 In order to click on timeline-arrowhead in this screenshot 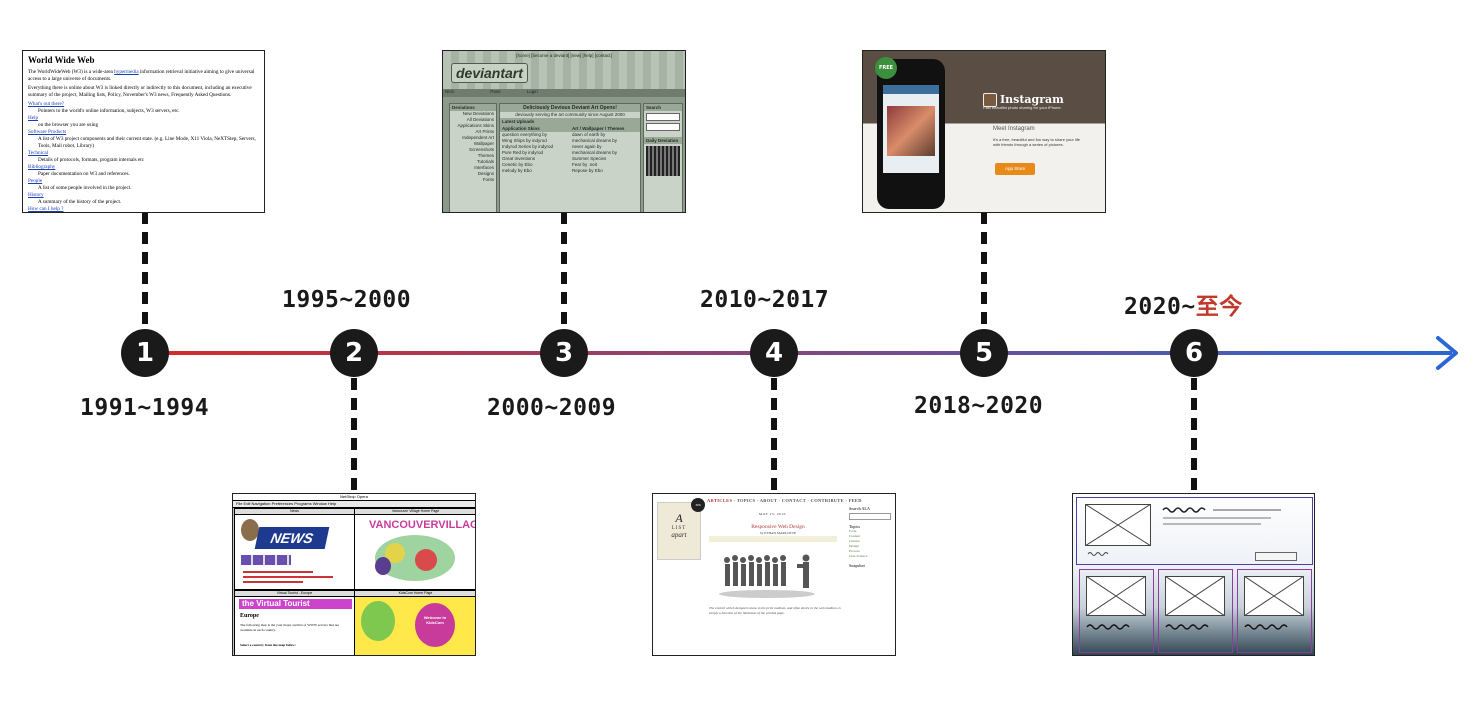, I will do `click(1447, 353)`.